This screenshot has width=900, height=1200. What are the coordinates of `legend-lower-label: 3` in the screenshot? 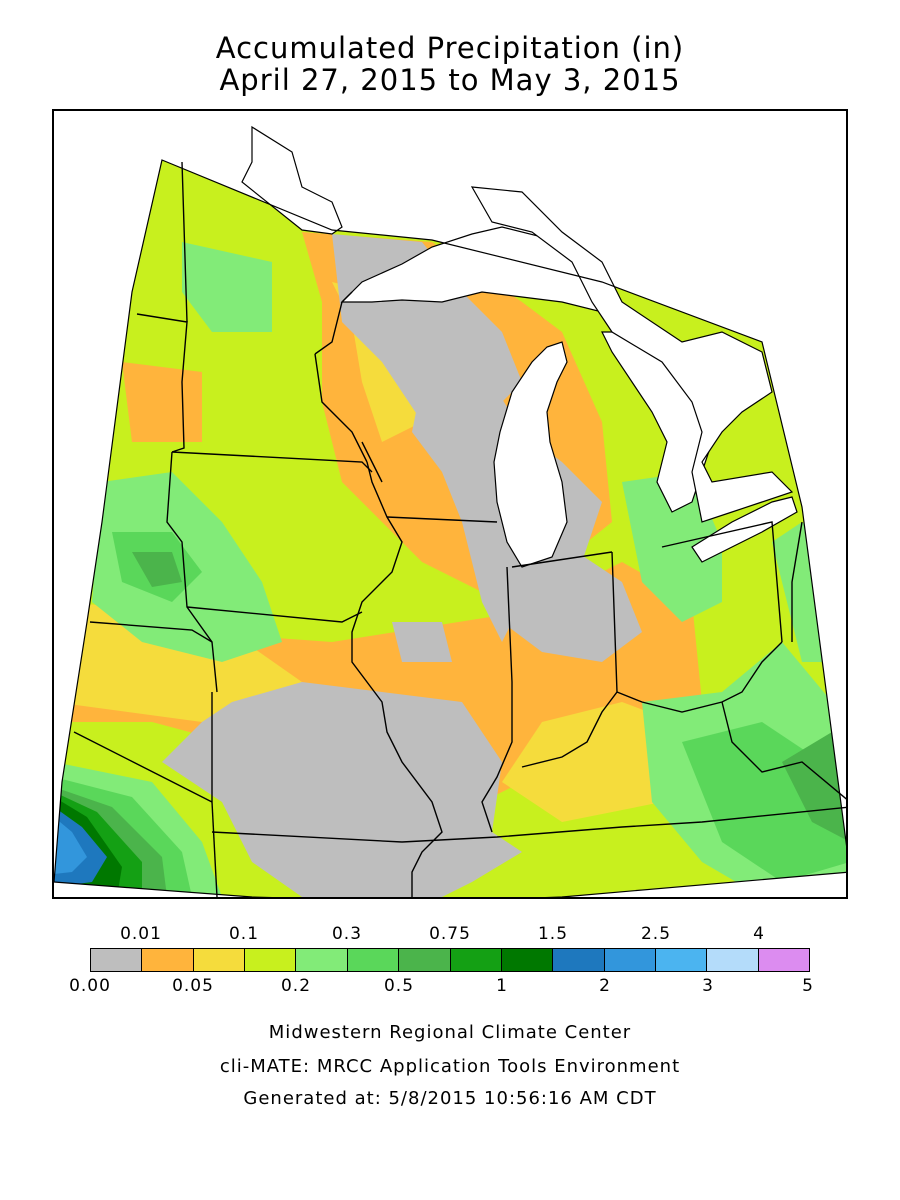 It's located at (708, 986).